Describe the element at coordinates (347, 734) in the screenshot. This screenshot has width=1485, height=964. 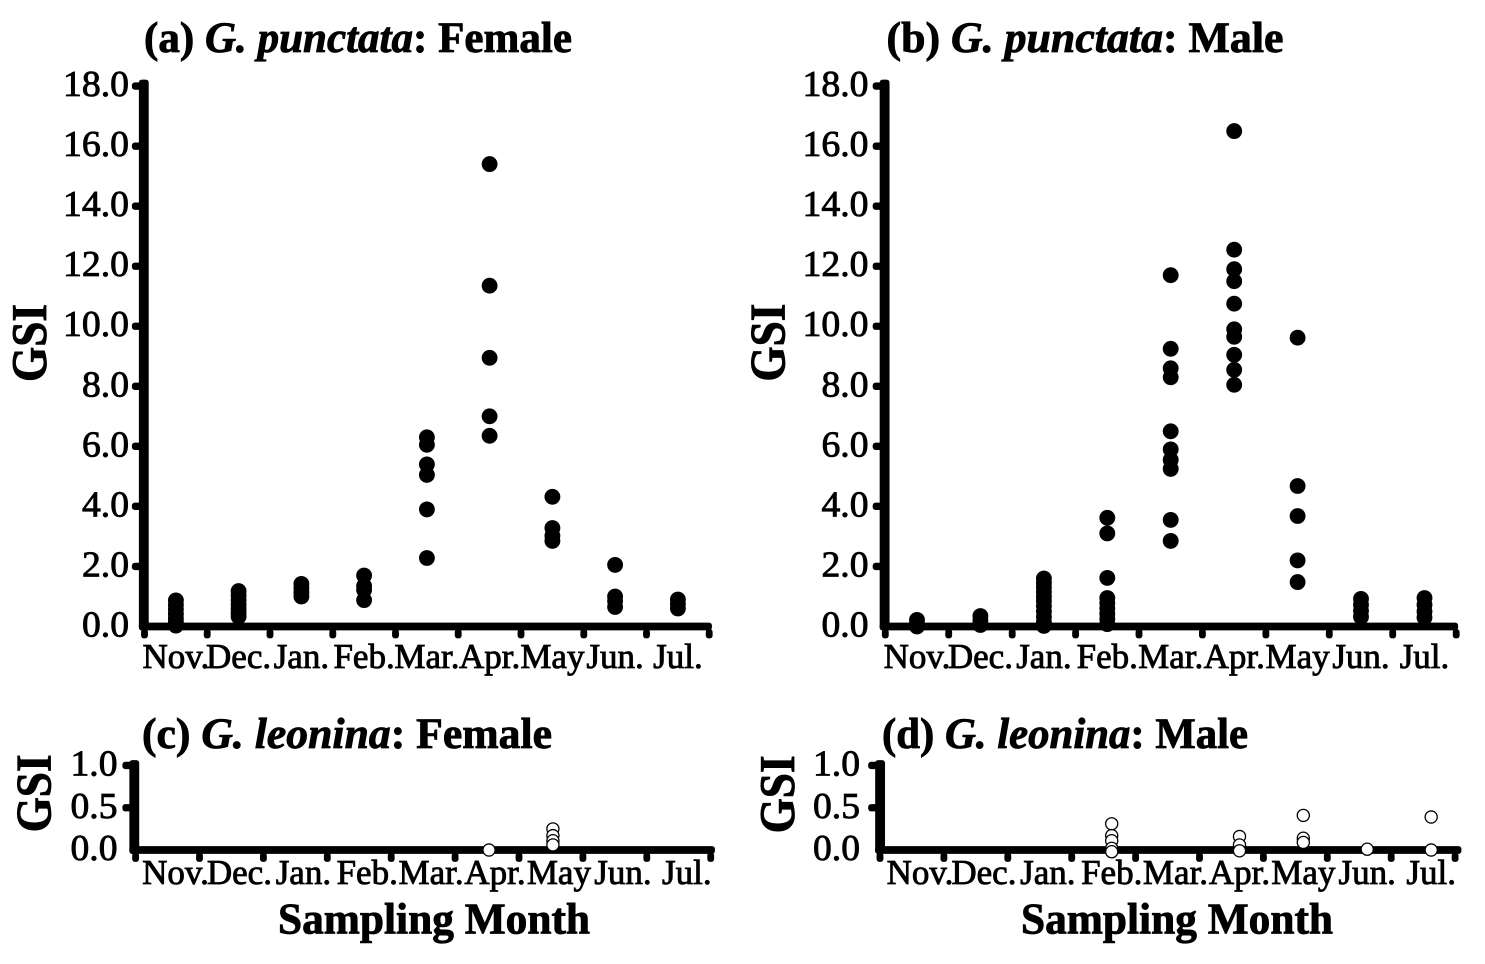
I see `svg-text: (c) G. leonina: Female` at that location.